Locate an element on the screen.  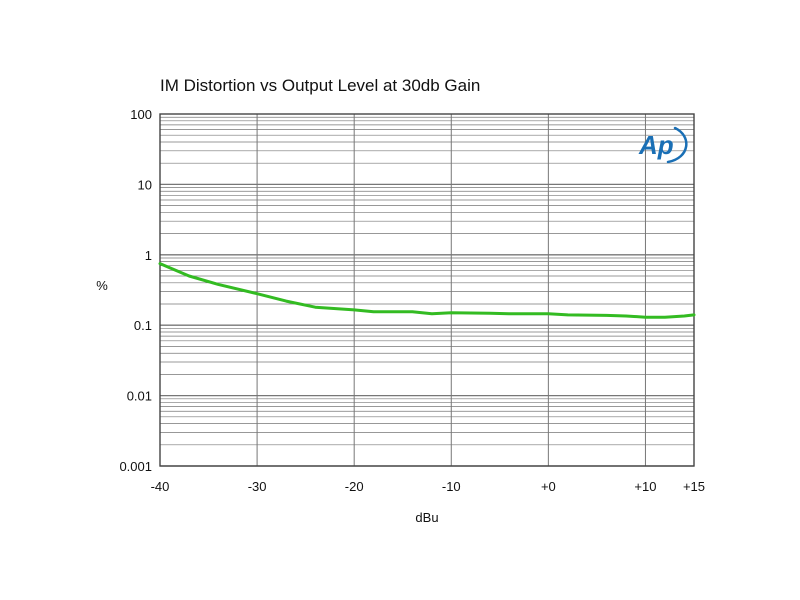
y-tick-label: 0.01 is located at coordinates (139, 396).